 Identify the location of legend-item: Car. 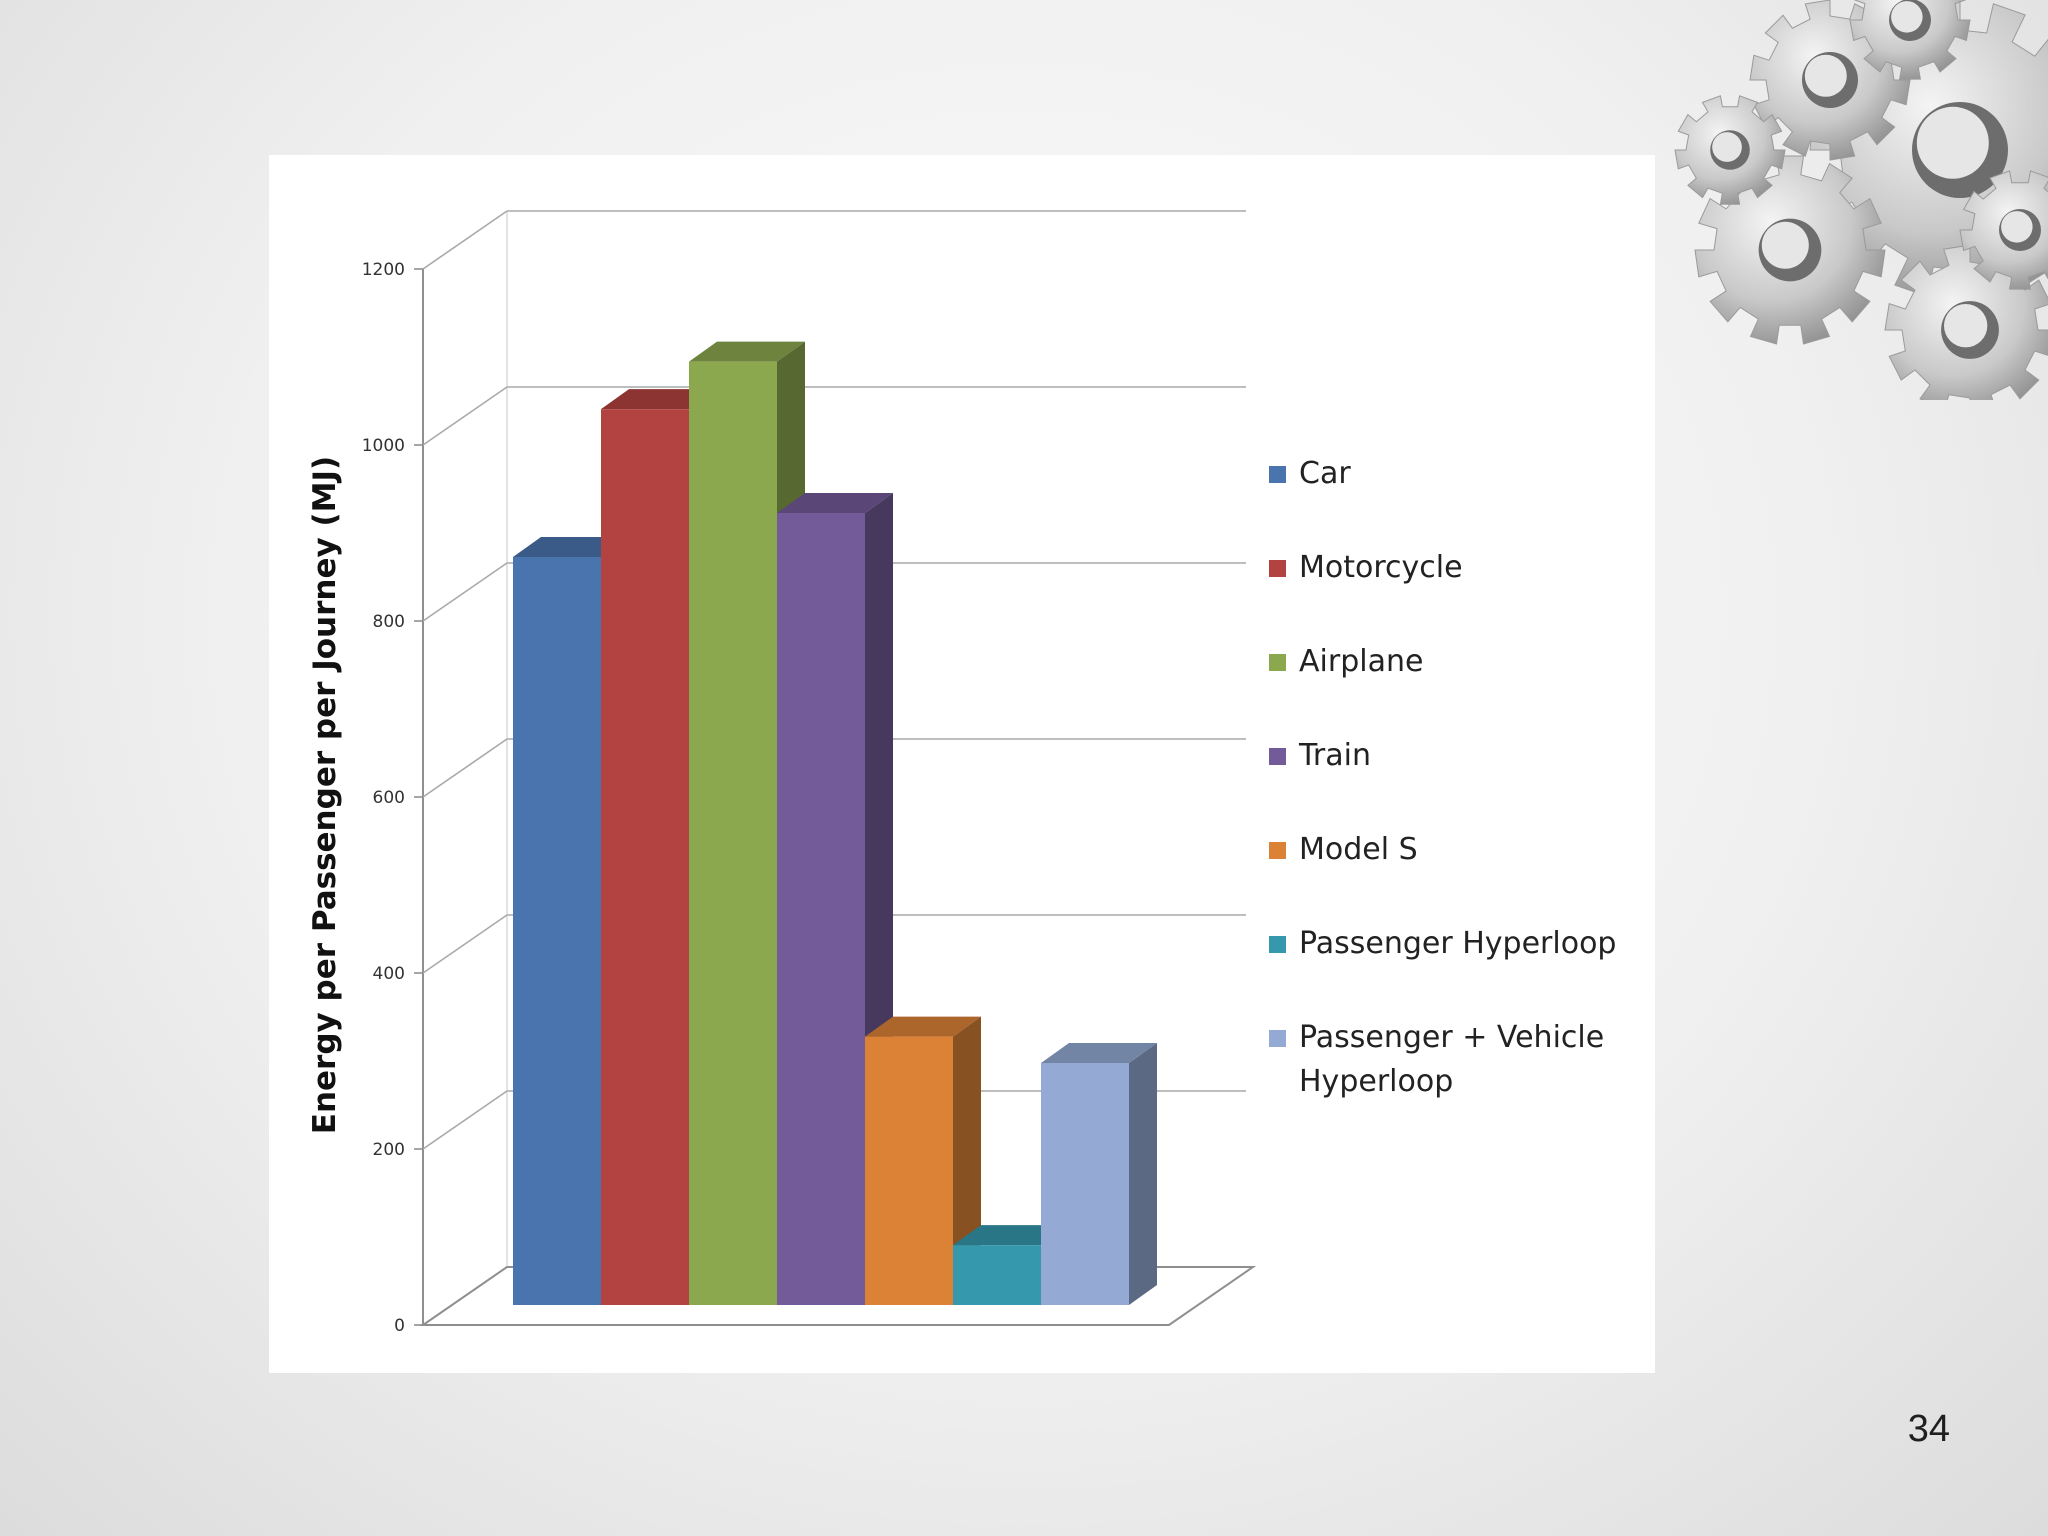
(1310, 473).